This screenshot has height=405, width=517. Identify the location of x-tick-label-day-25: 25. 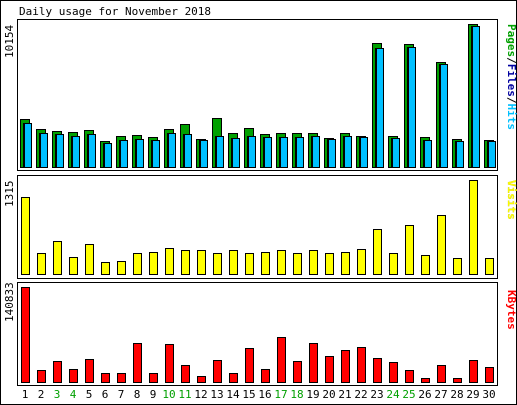
(408, 394).